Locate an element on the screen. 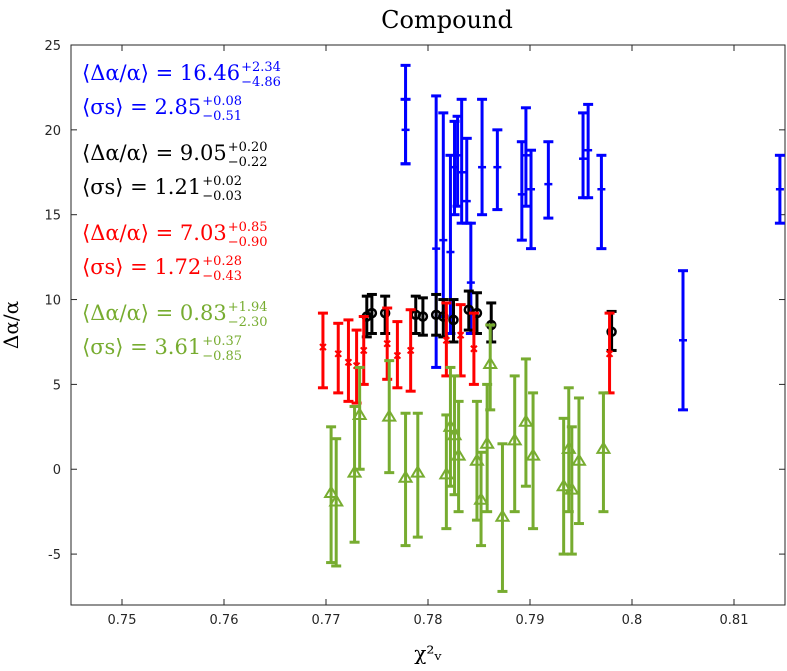 The width and height of the screenshot is (787, 671). y-tick-label: 0 is located at coordinates (57, 470).